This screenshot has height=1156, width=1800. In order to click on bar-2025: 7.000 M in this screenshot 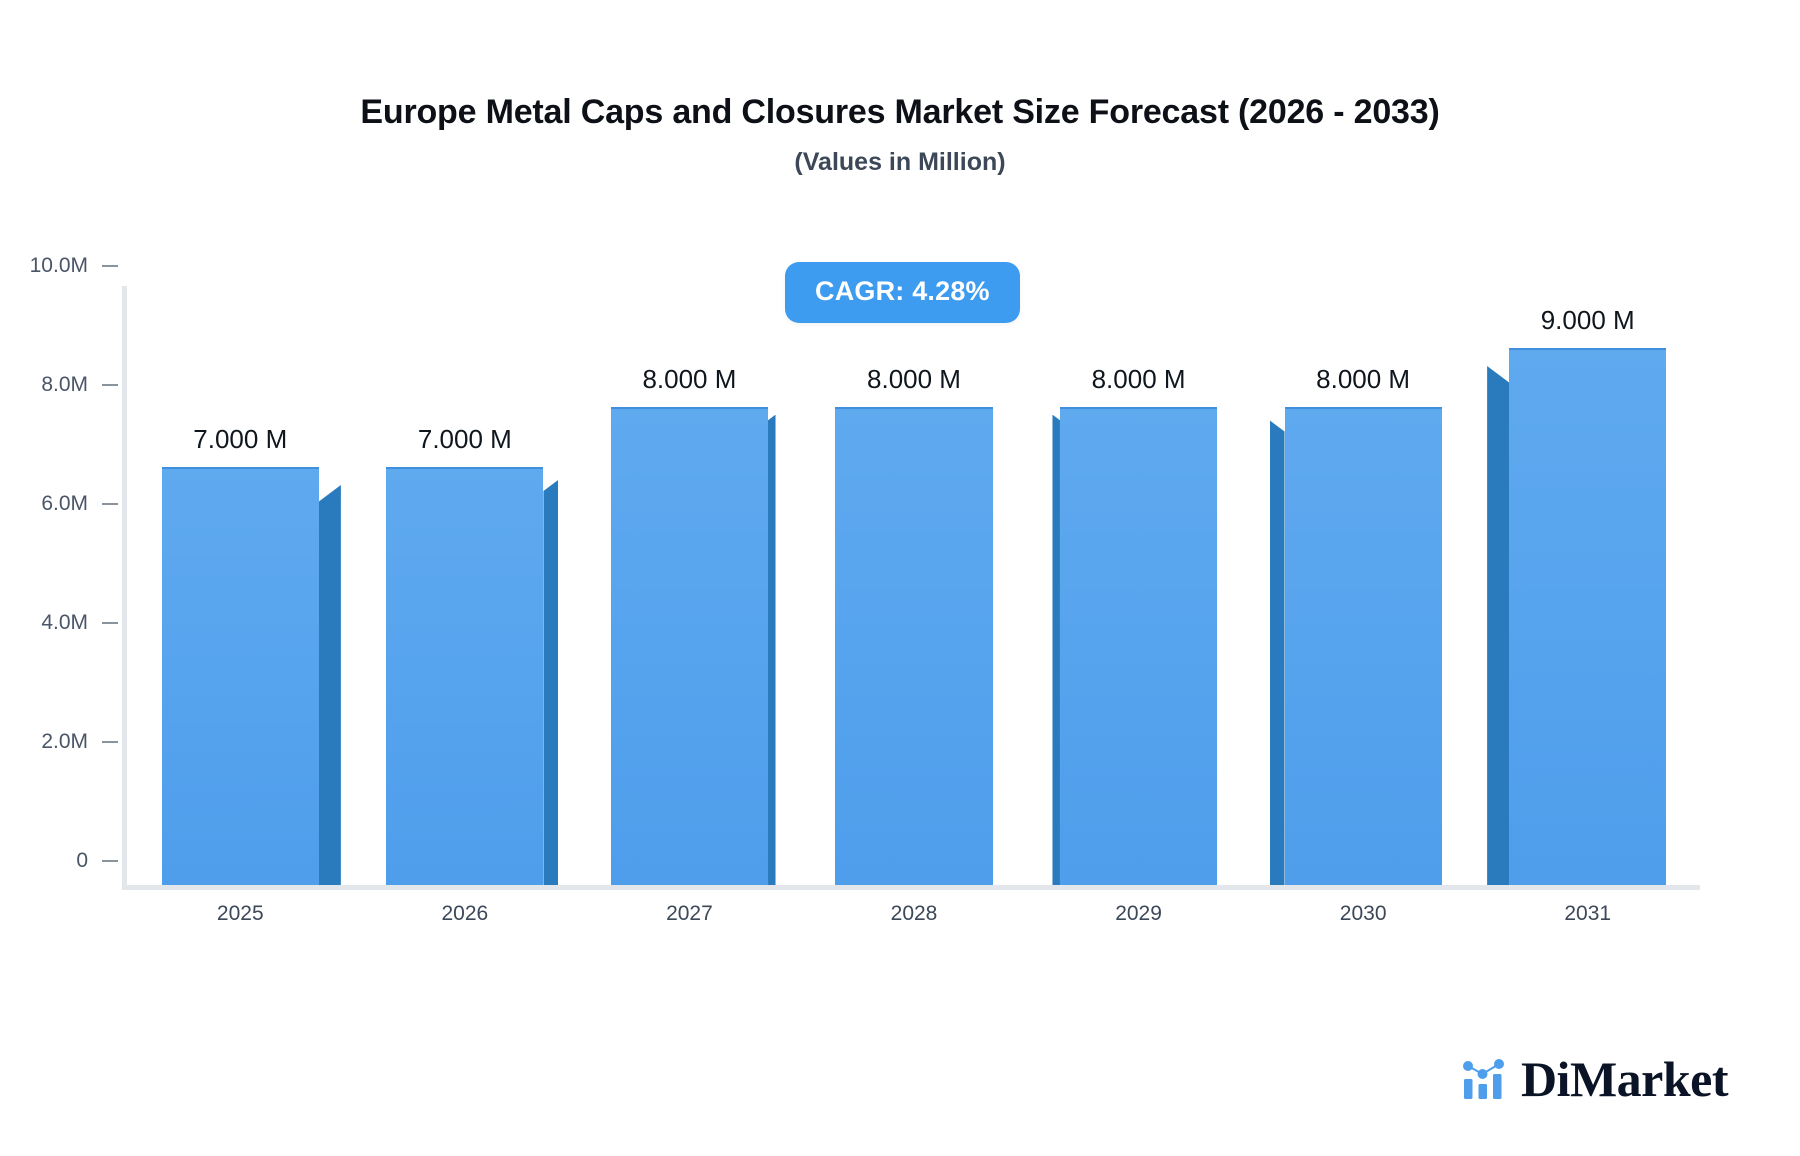, I will do `click(251, 654)`.